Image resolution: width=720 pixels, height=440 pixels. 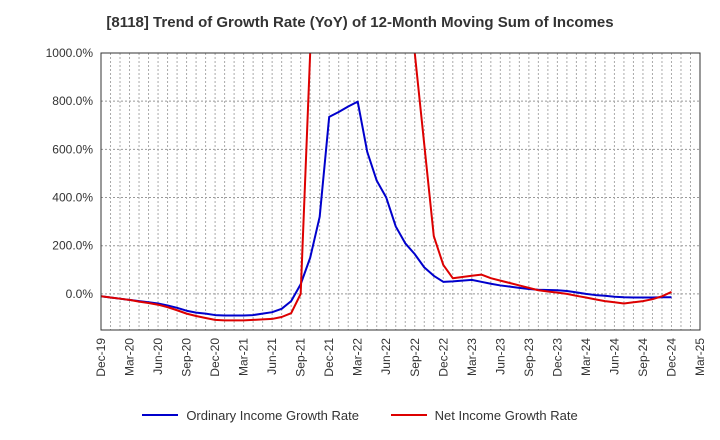 I want to click on x-tick-label: Sep-23, so click(x=529, y=357).